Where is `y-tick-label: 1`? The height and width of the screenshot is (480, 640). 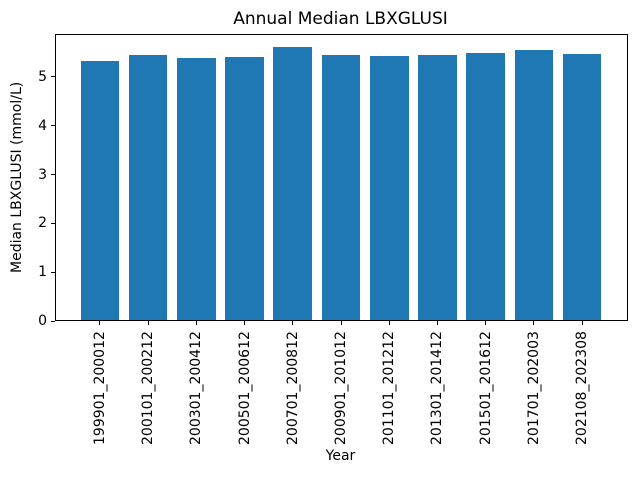 y-tick-label: 1 is located at coordinates (42, 272).